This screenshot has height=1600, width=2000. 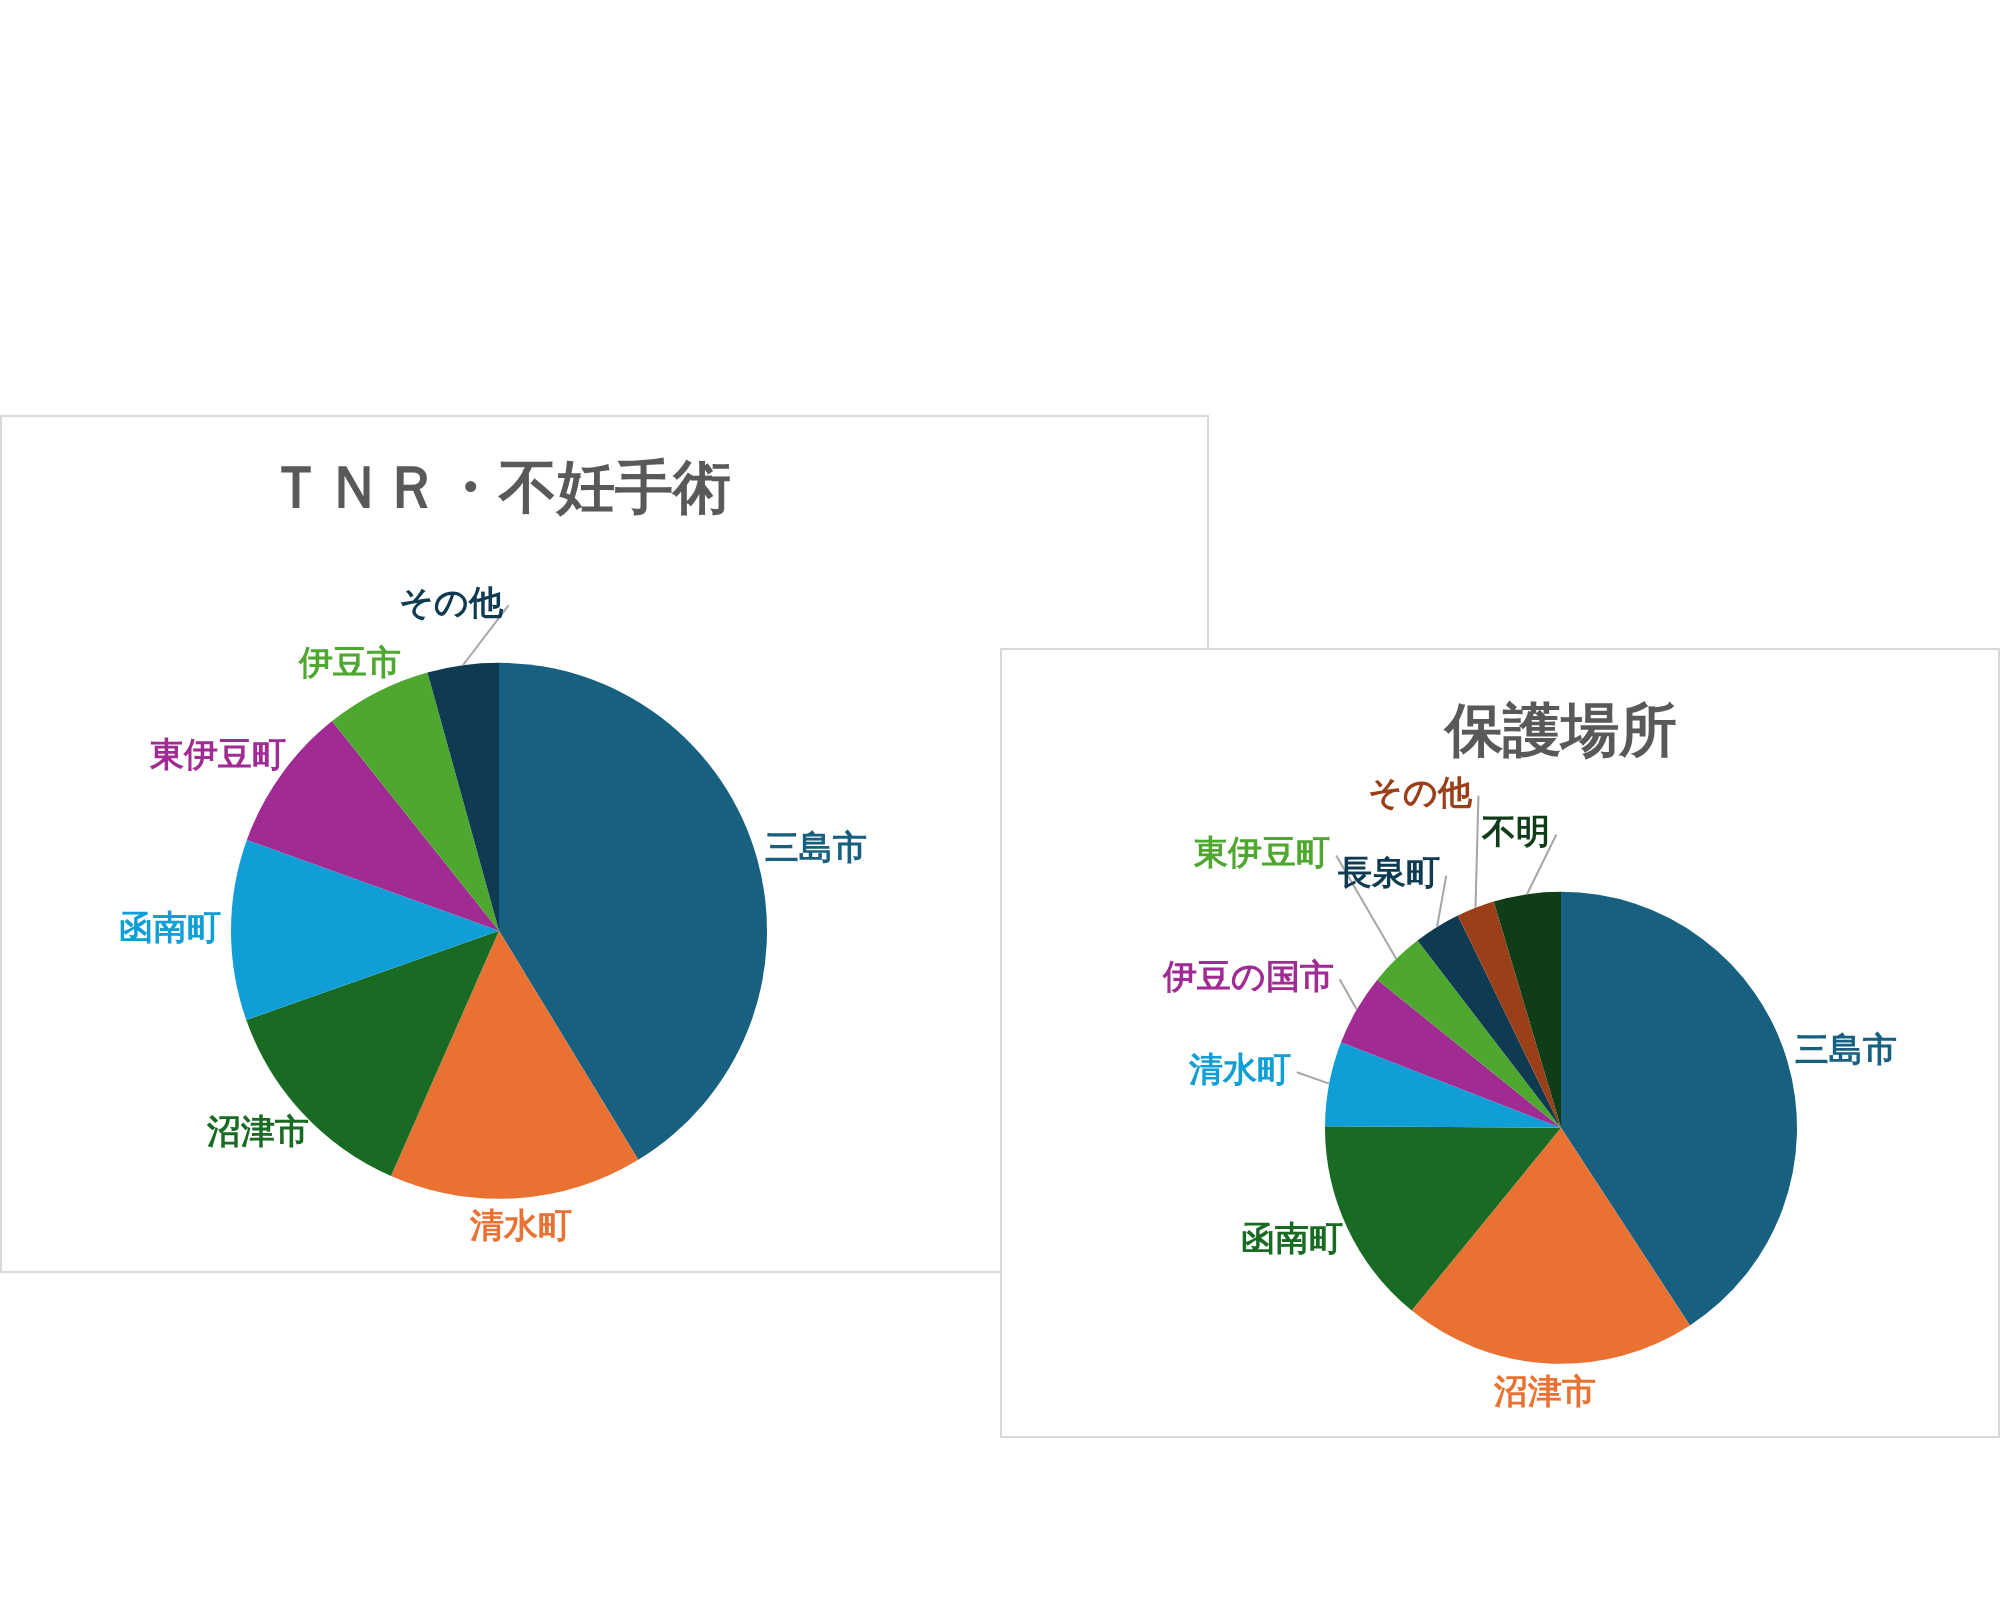 What do you see at coordinates (1516, 831) in the screenshot?
I see `slice-label: 不明` at bounding box center [1516, 831].